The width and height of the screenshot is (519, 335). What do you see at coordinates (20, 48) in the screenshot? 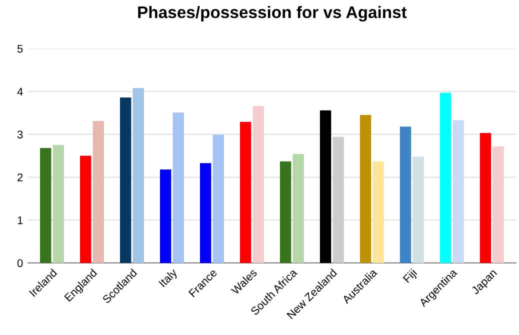
I see `y-tick-label: 5` at bounding box center [20, 48].